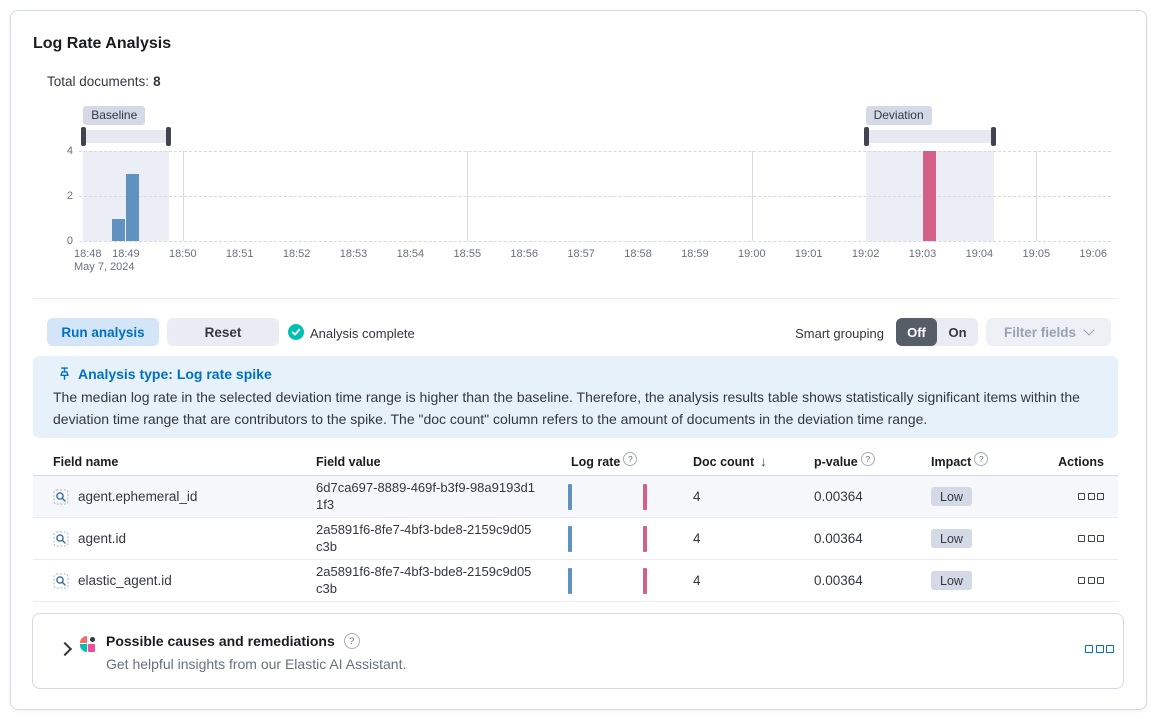 This screenshot has height=719, width=1155. Describe the element at coordinates (126, 254) in the screenshot. I see `x-axis-label: 18:49` at that location.